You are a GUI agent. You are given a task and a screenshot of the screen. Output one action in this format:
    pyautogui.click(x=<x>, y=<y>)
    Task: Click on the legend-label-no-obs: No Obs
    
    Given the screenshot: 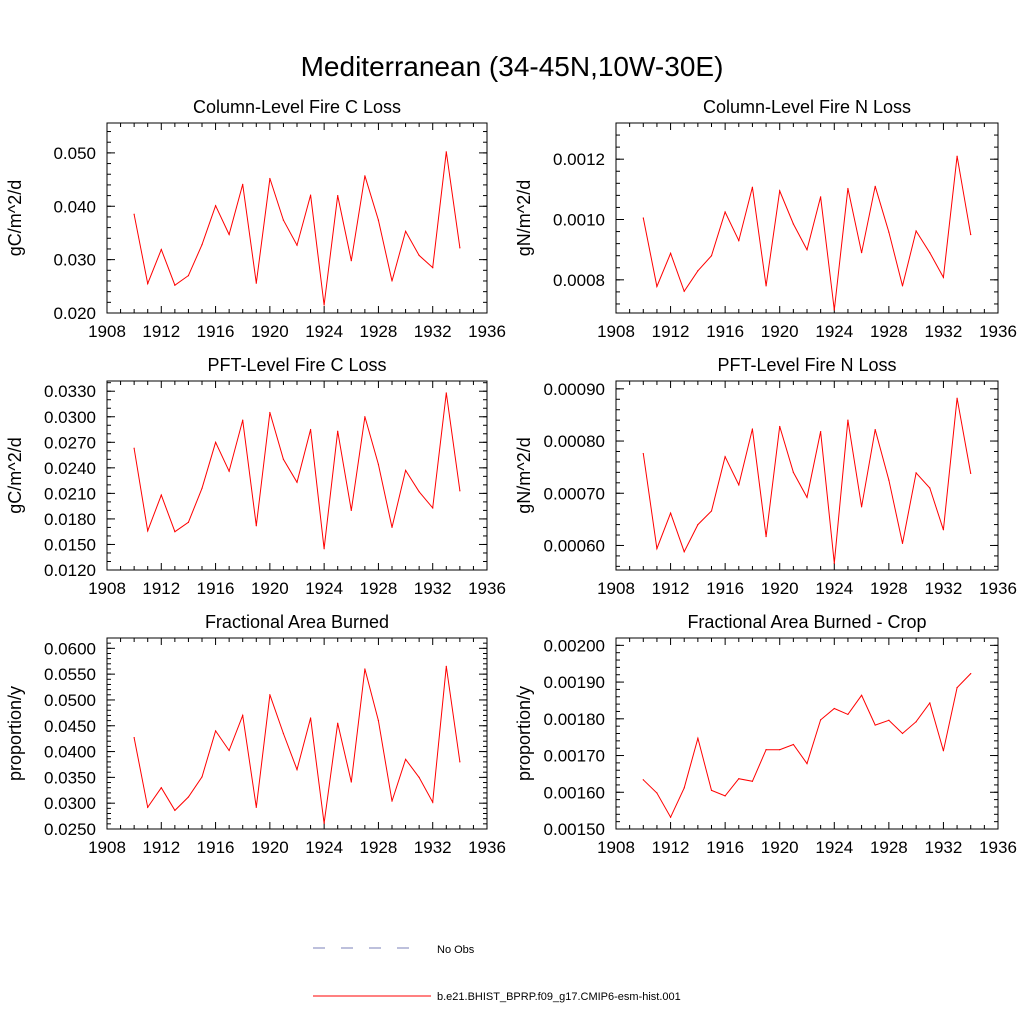 What is the action you would take?
    pyautogui.click(x=456, y=950)
    